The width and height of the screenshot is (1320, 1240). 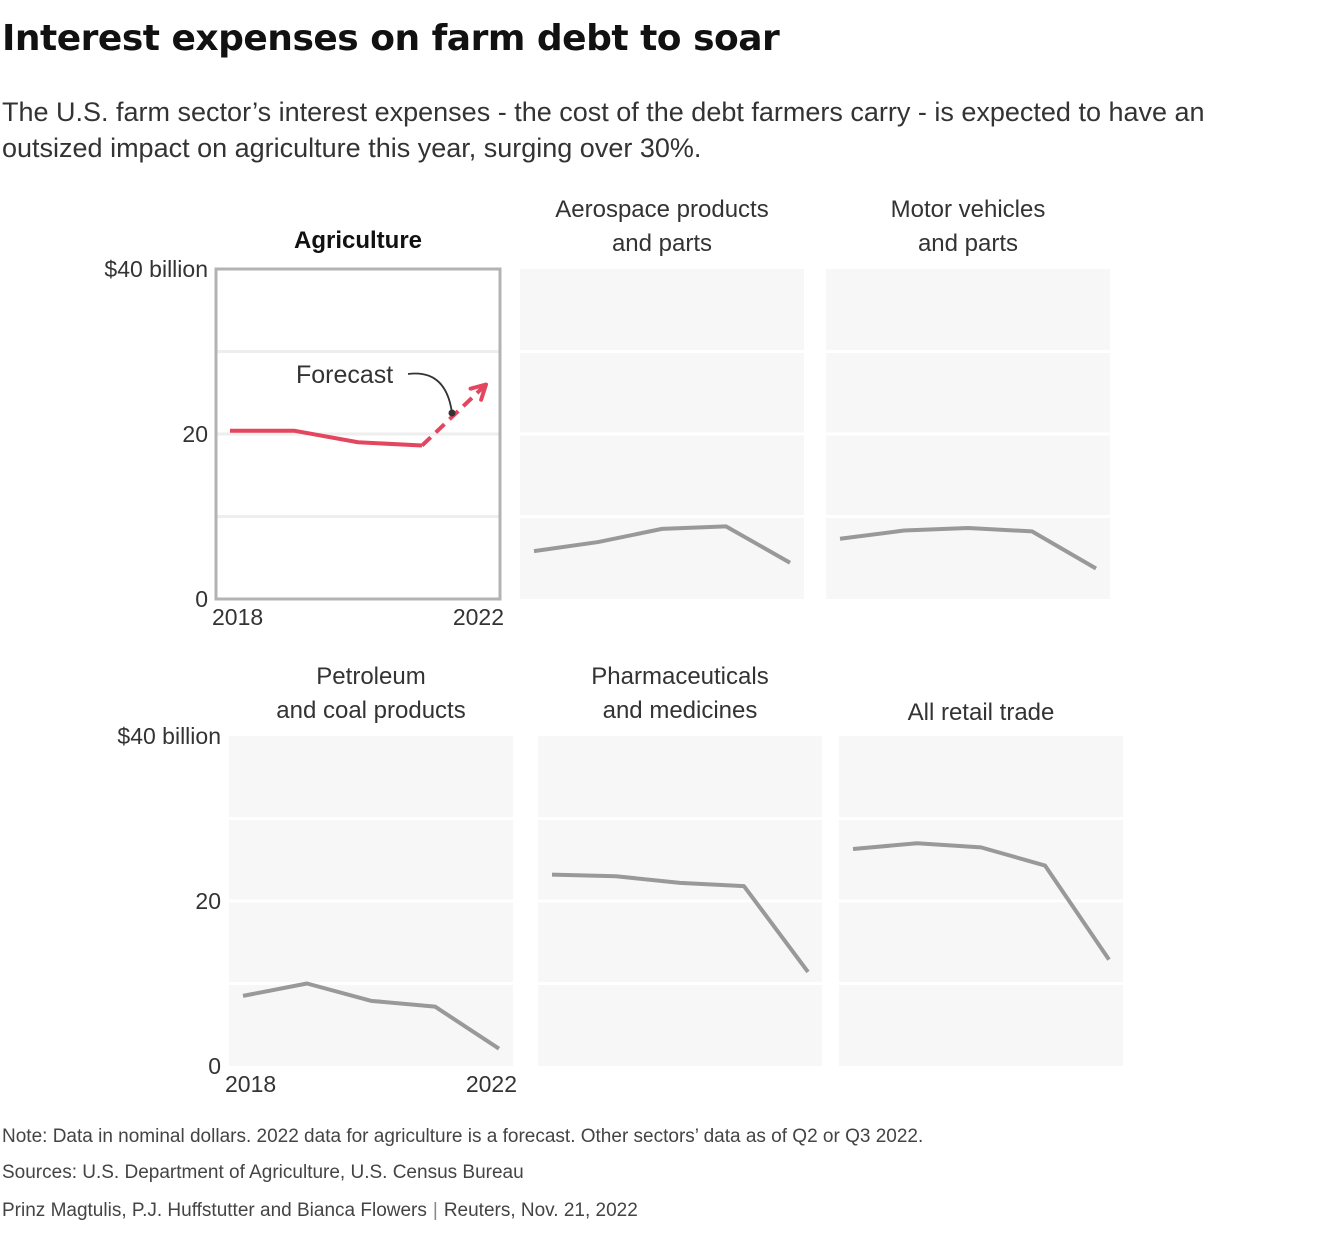 I want to click on footer-outlet: Reuters, Nov. 21, 2022, so click(x=540, y=1210).